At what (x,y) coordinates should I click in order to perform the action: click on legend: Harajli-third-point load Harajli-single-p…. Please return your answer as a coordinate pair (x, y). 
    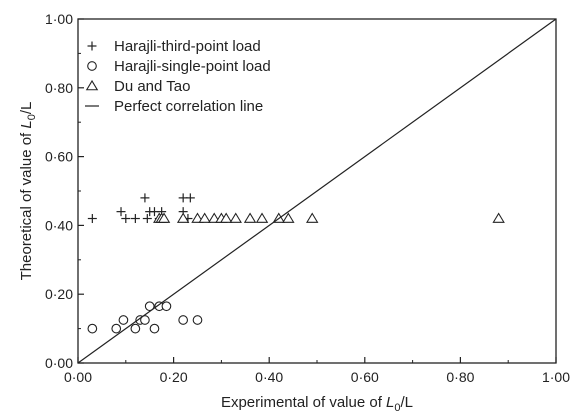
    Looking at the image, I should click on (178, 76).